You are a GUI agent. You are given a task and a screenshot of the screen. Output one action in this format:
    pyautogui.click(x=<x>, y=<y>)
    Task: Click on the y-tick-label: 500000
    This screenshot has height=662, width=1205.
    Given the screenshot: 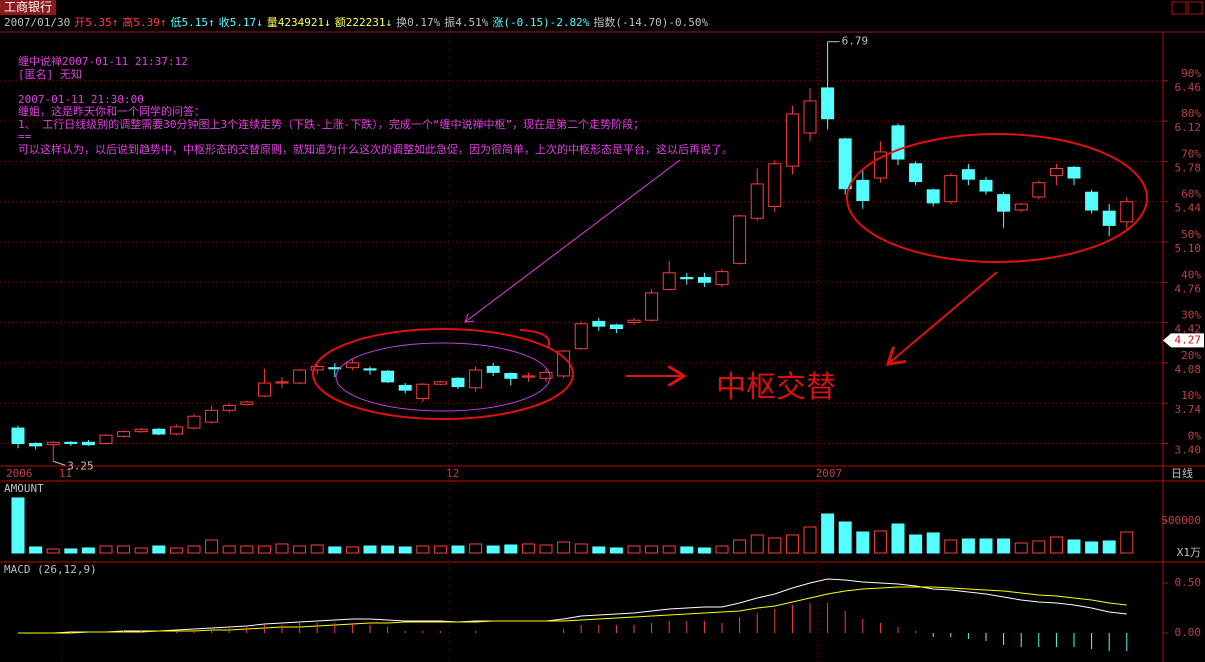 What is the action you would take?
    pyautogui.click(x=1181, y=520)
    